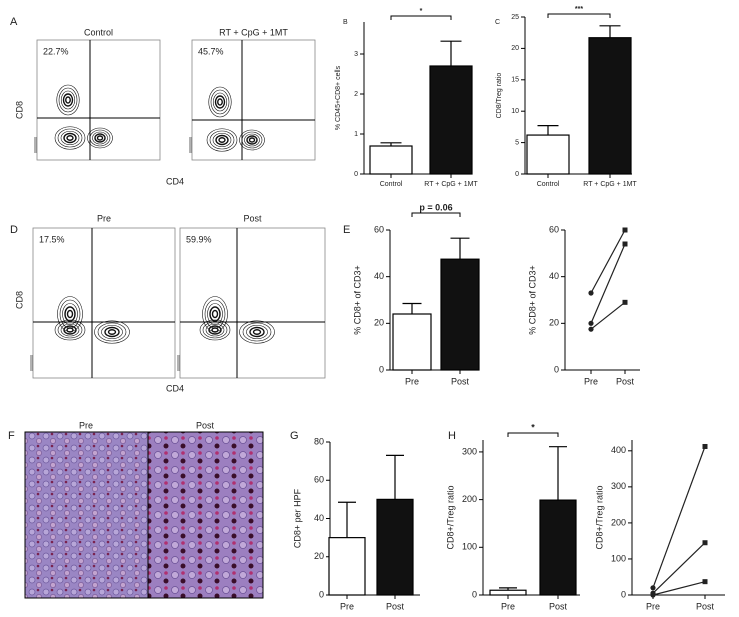 This screenshot has height=617, width=739. Describe the element at coordinates (205, 515) in the screenshot. I see `histology-image` at that location.